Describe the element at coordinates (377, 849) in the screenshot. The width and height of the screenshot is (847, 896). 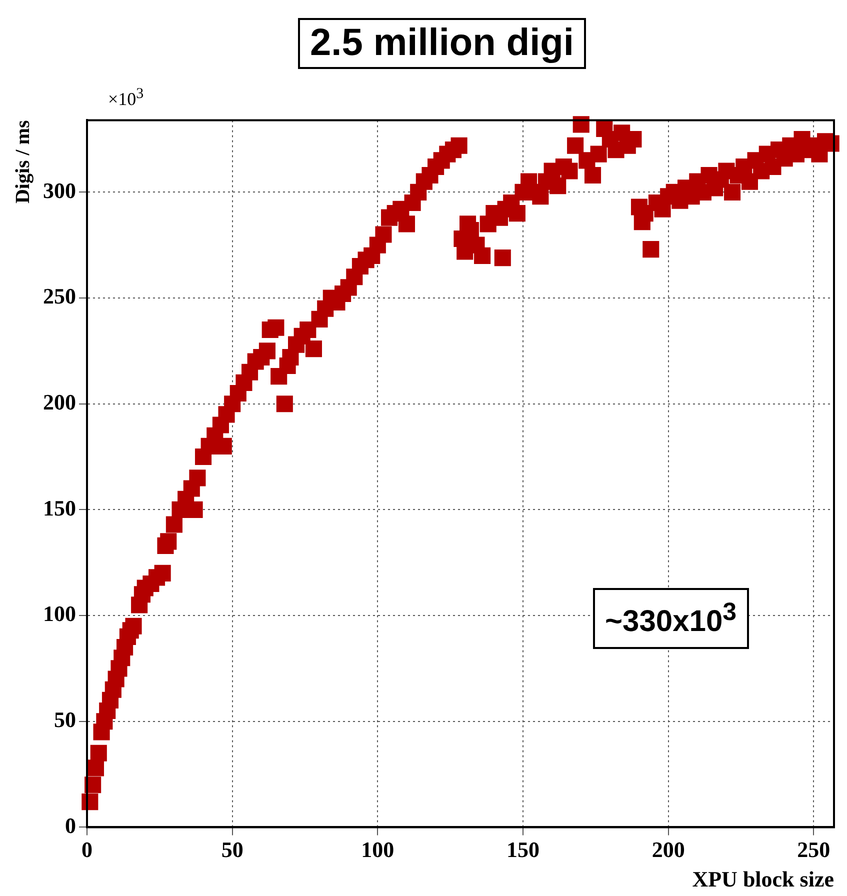
I see `x-tick-label: 100` at that location.